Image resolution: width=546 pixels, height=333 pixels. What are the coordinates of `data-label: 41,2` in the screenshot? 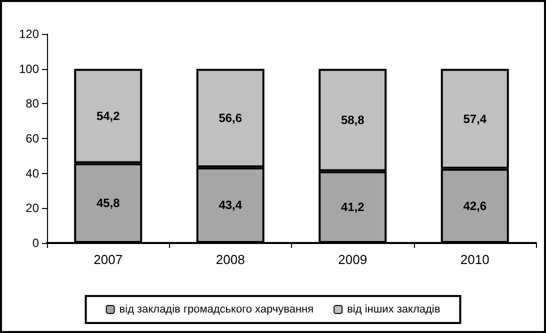 It's located at (352, 207).